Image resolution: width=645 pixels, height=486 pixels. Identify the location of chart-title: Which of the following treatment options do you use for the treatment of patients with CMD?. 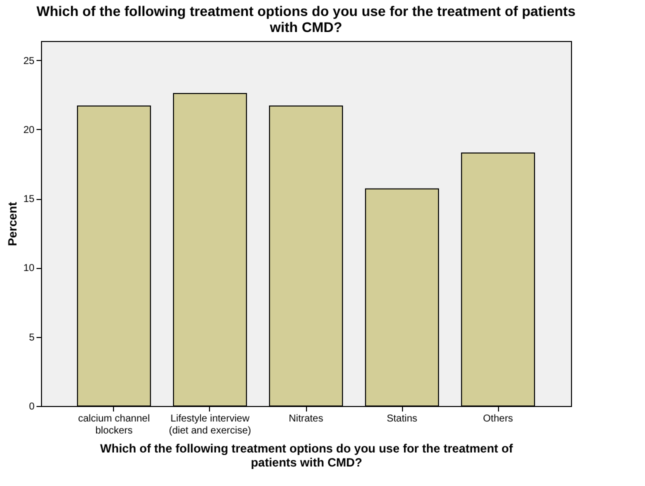
(306, 19).